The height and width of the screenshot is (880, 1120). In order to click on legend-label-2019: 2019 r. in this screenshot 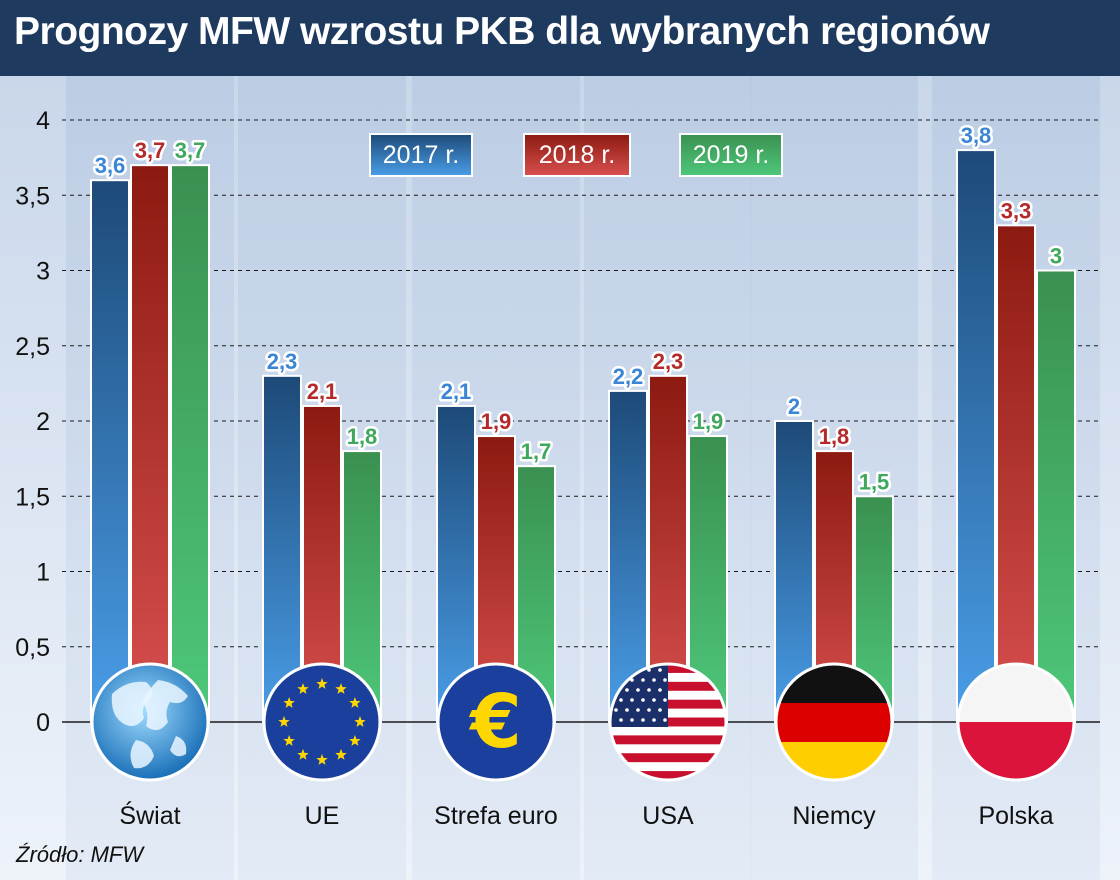, I will do `click(731, 155)`.